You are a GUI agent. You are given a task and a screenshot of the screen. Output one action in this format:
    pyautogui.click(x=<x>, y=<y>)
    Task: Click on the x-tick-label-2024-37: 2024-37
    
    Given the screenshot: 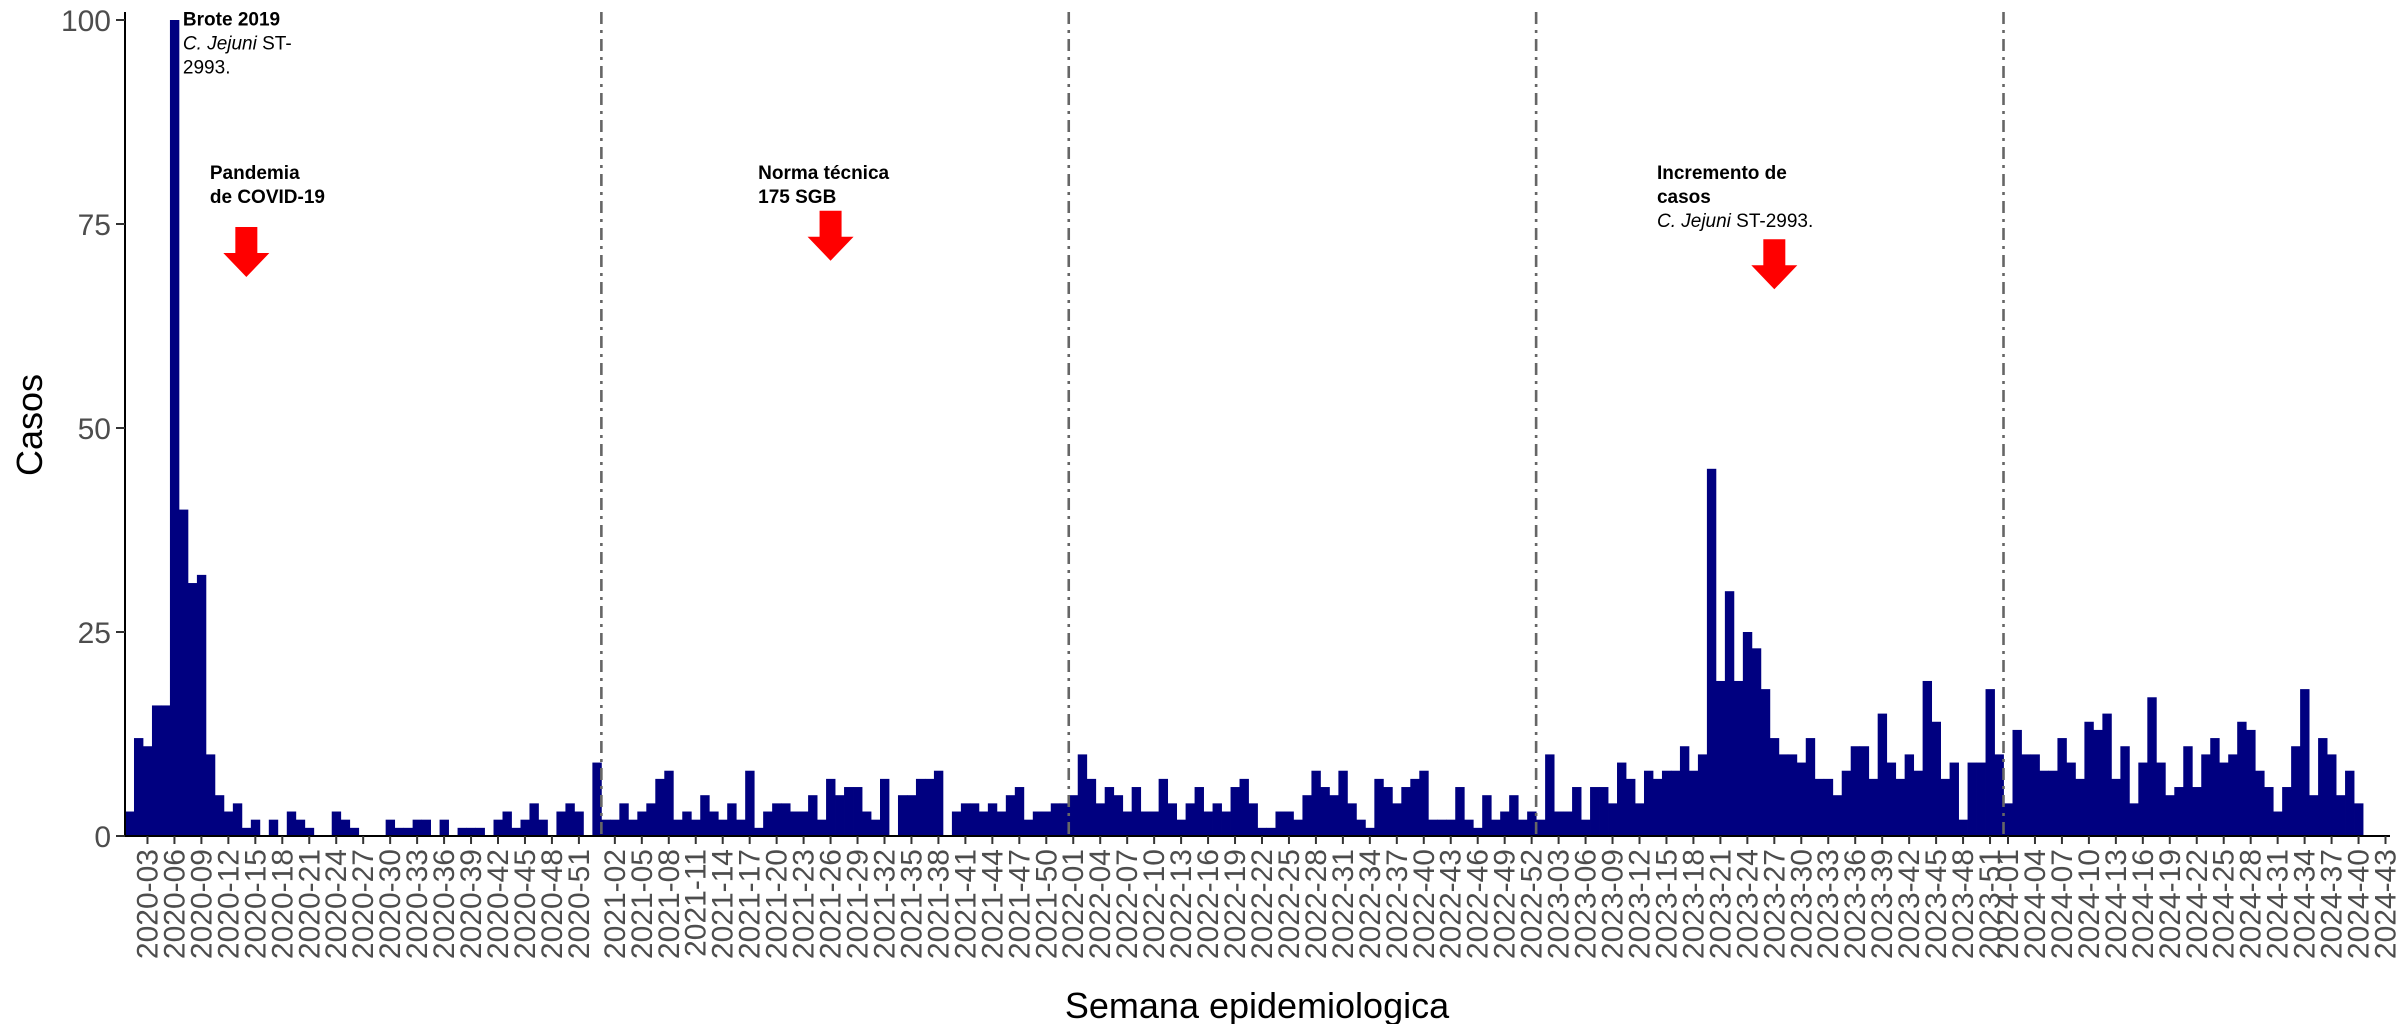 What is the action you would take?
    pyautogui.click(x=2332, y=904)
    